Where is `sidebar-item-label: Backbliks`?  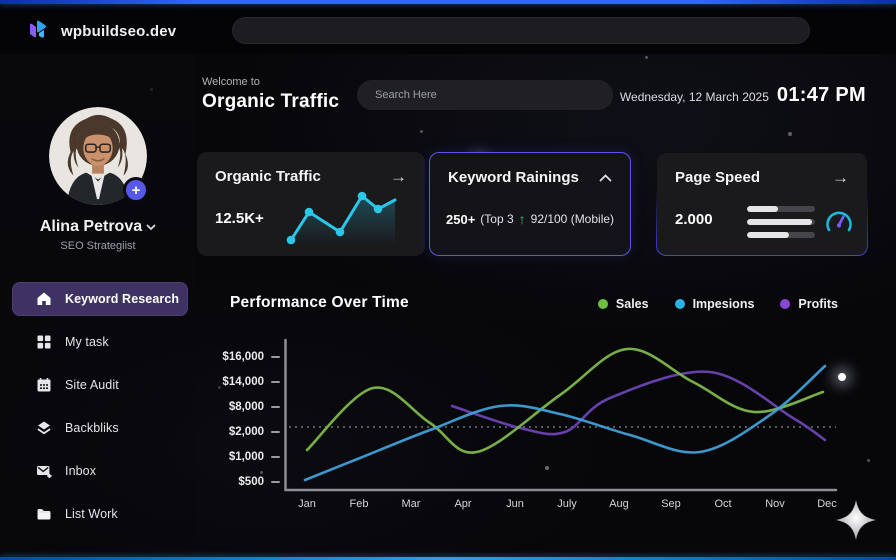 sidebar-item-label: Backbliks is located at coordinates (92, 428).